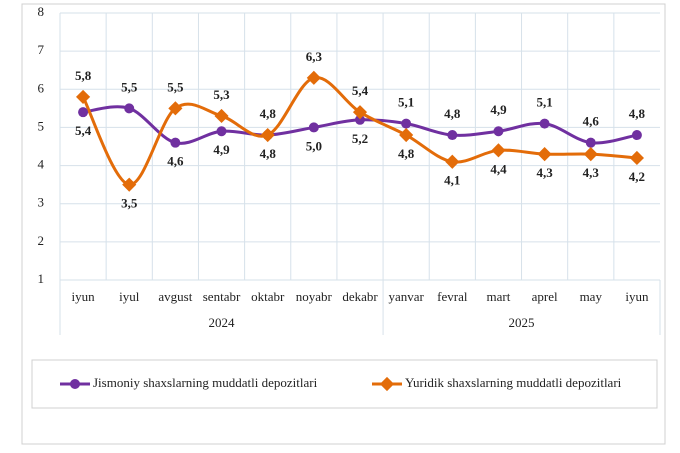 This screenshot has width=680, height=453. Describe the element at coordinates (344, 384) in the screenshot. I see `legend-box` at that location.